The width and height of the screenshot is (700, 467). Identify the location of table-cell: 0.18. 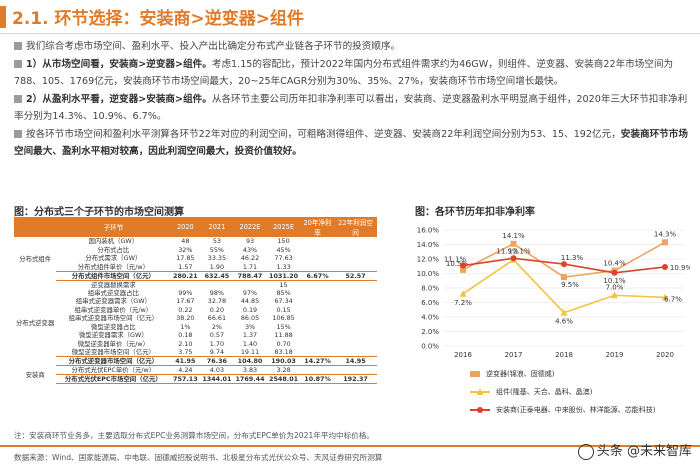
(185, 335).